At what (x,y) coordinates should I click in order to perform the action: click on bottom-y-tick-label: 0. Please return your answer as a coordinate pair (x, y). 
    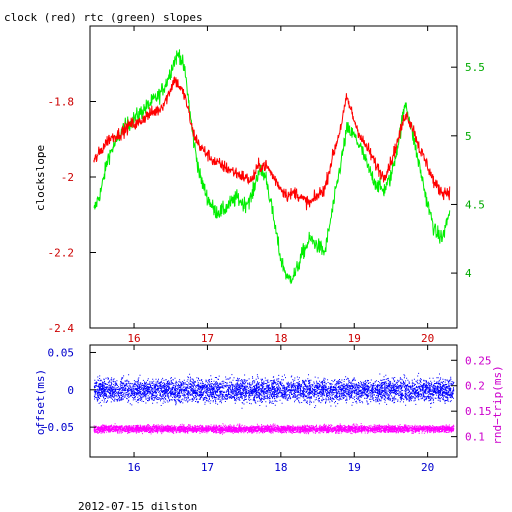
    Looking at the image, I should click on (70, 390).